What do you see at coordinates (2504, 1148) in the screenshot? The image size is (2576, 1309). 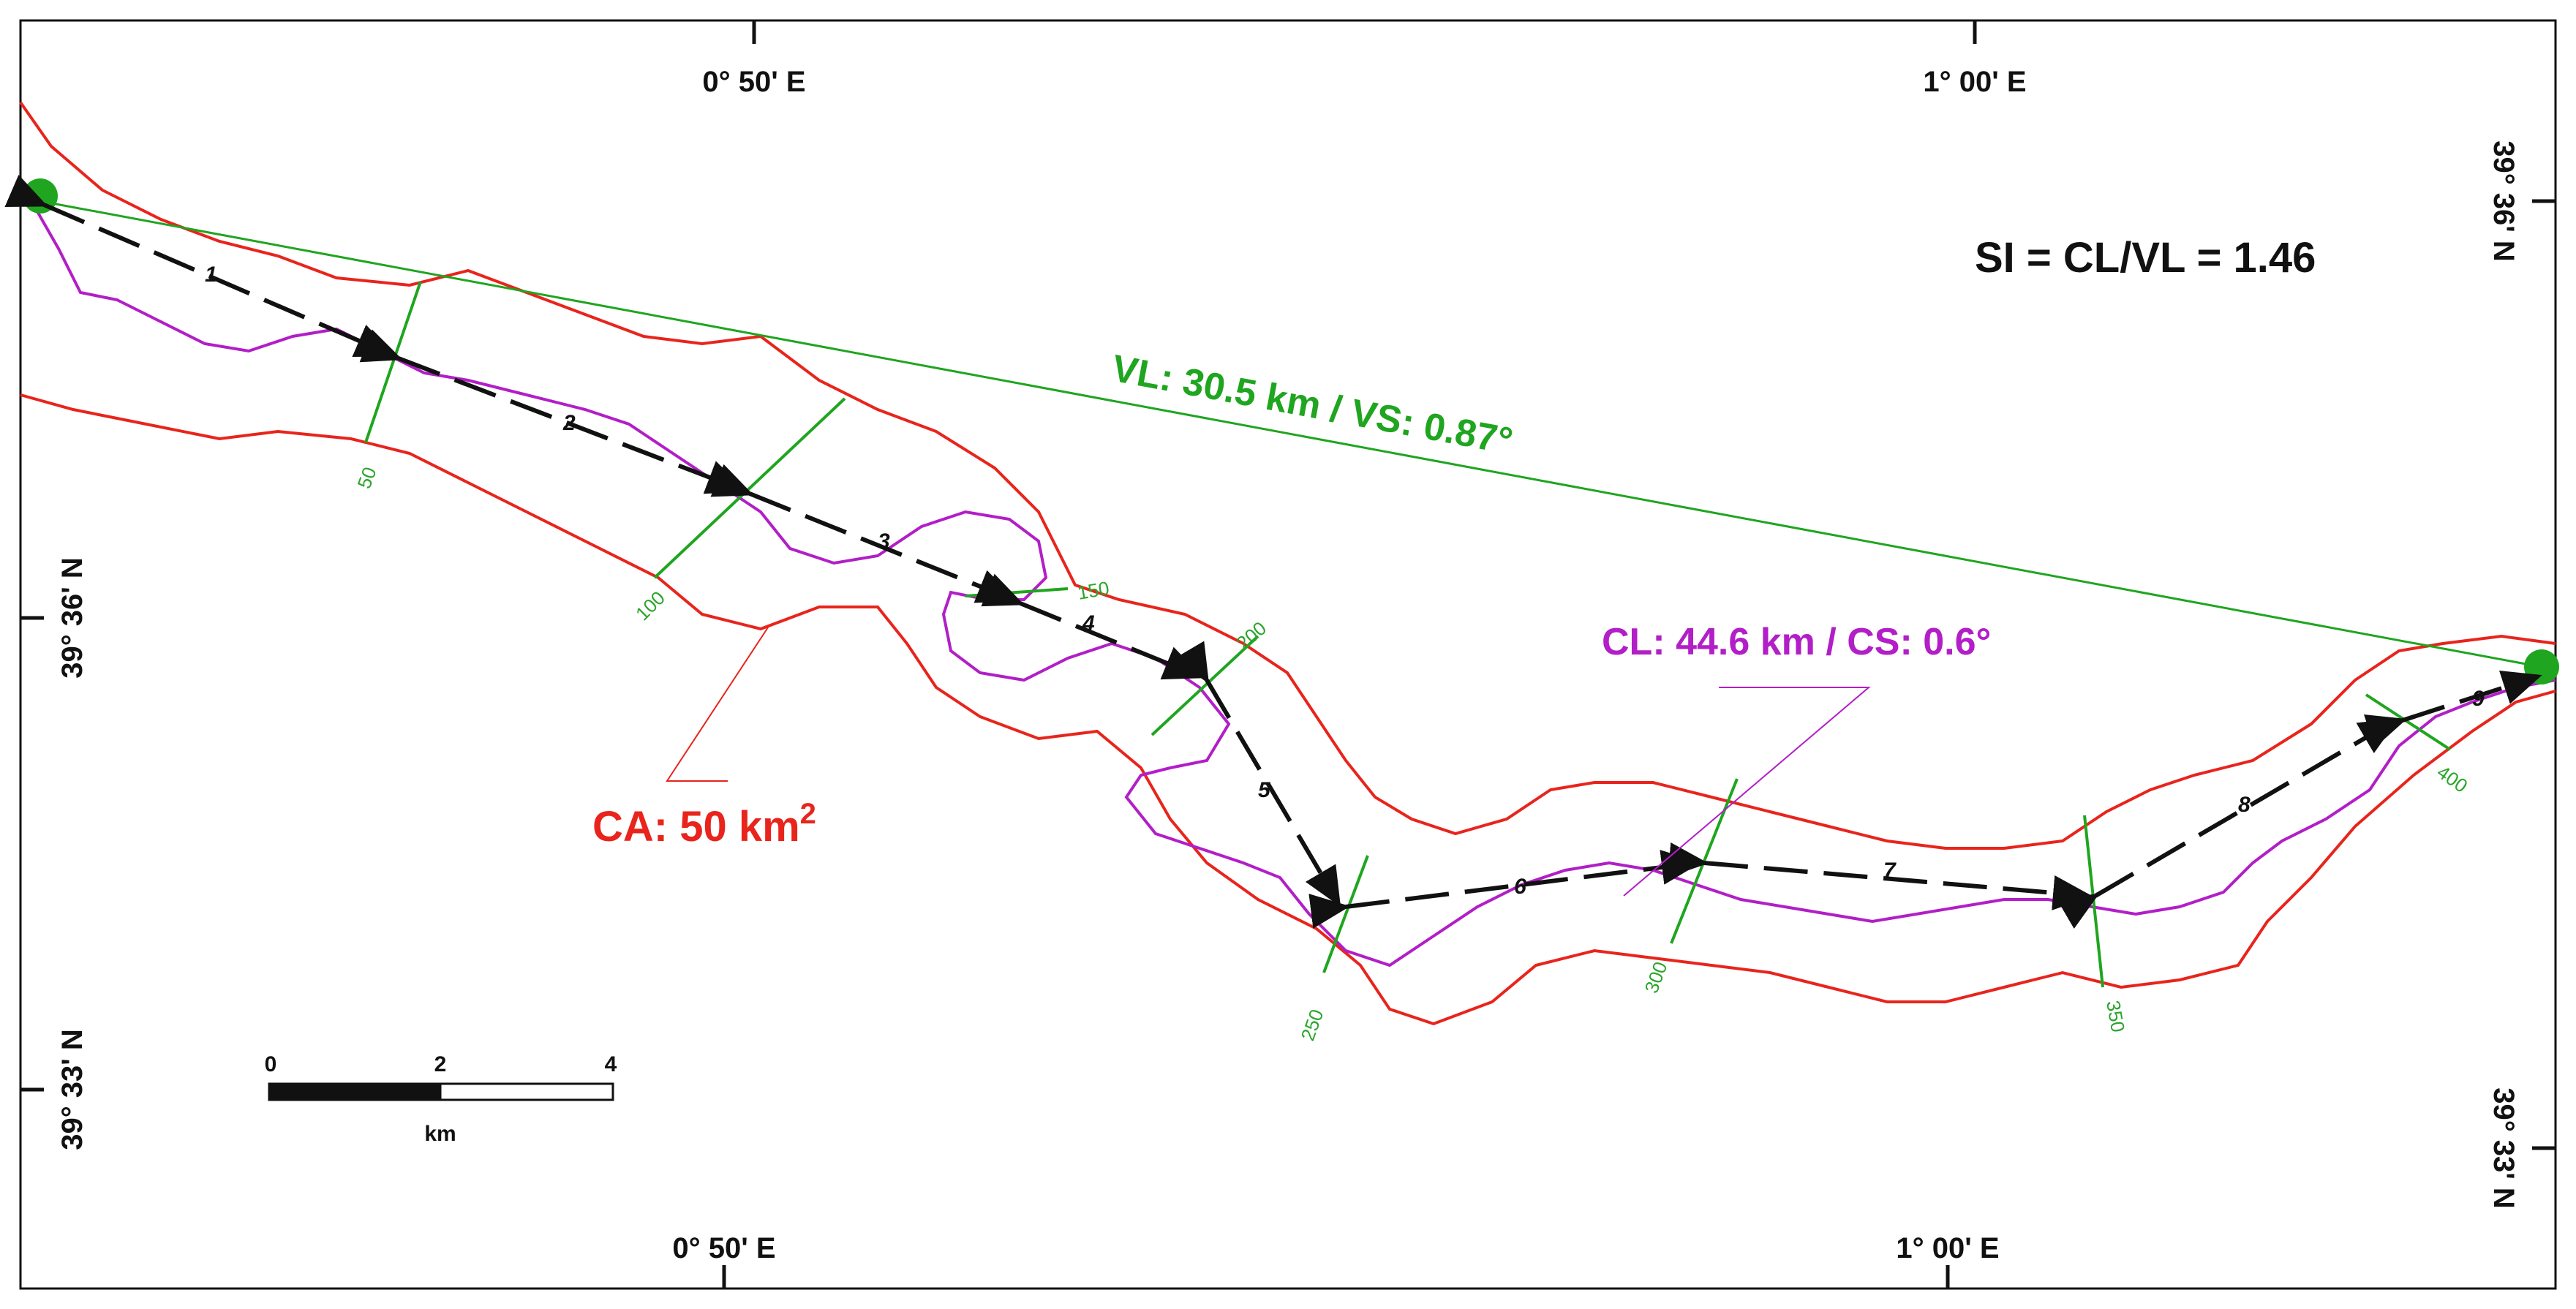 I see `right-lat-label-2: 39° 33' N` at bounding box center [2504, 1148].